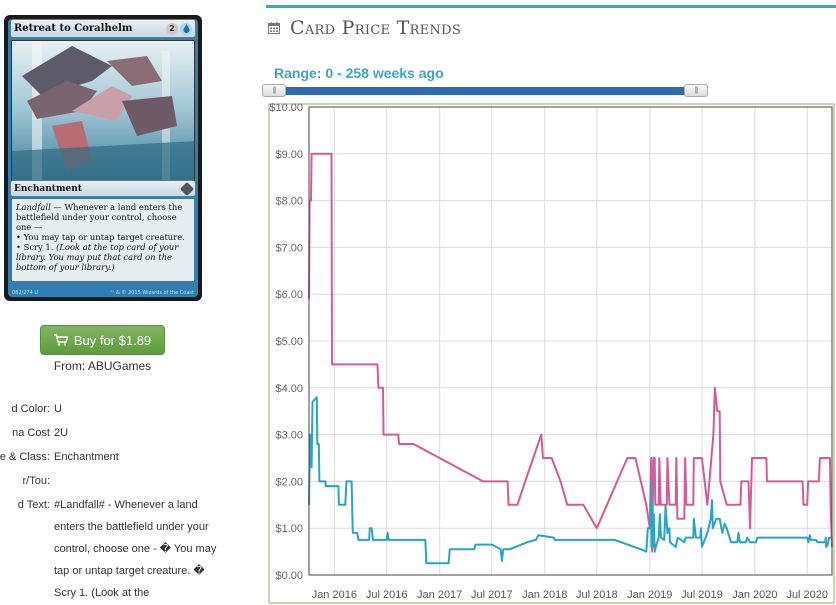 This screenshot has height=605, width=836. I want to click on card-artwork, so click(103, 110).